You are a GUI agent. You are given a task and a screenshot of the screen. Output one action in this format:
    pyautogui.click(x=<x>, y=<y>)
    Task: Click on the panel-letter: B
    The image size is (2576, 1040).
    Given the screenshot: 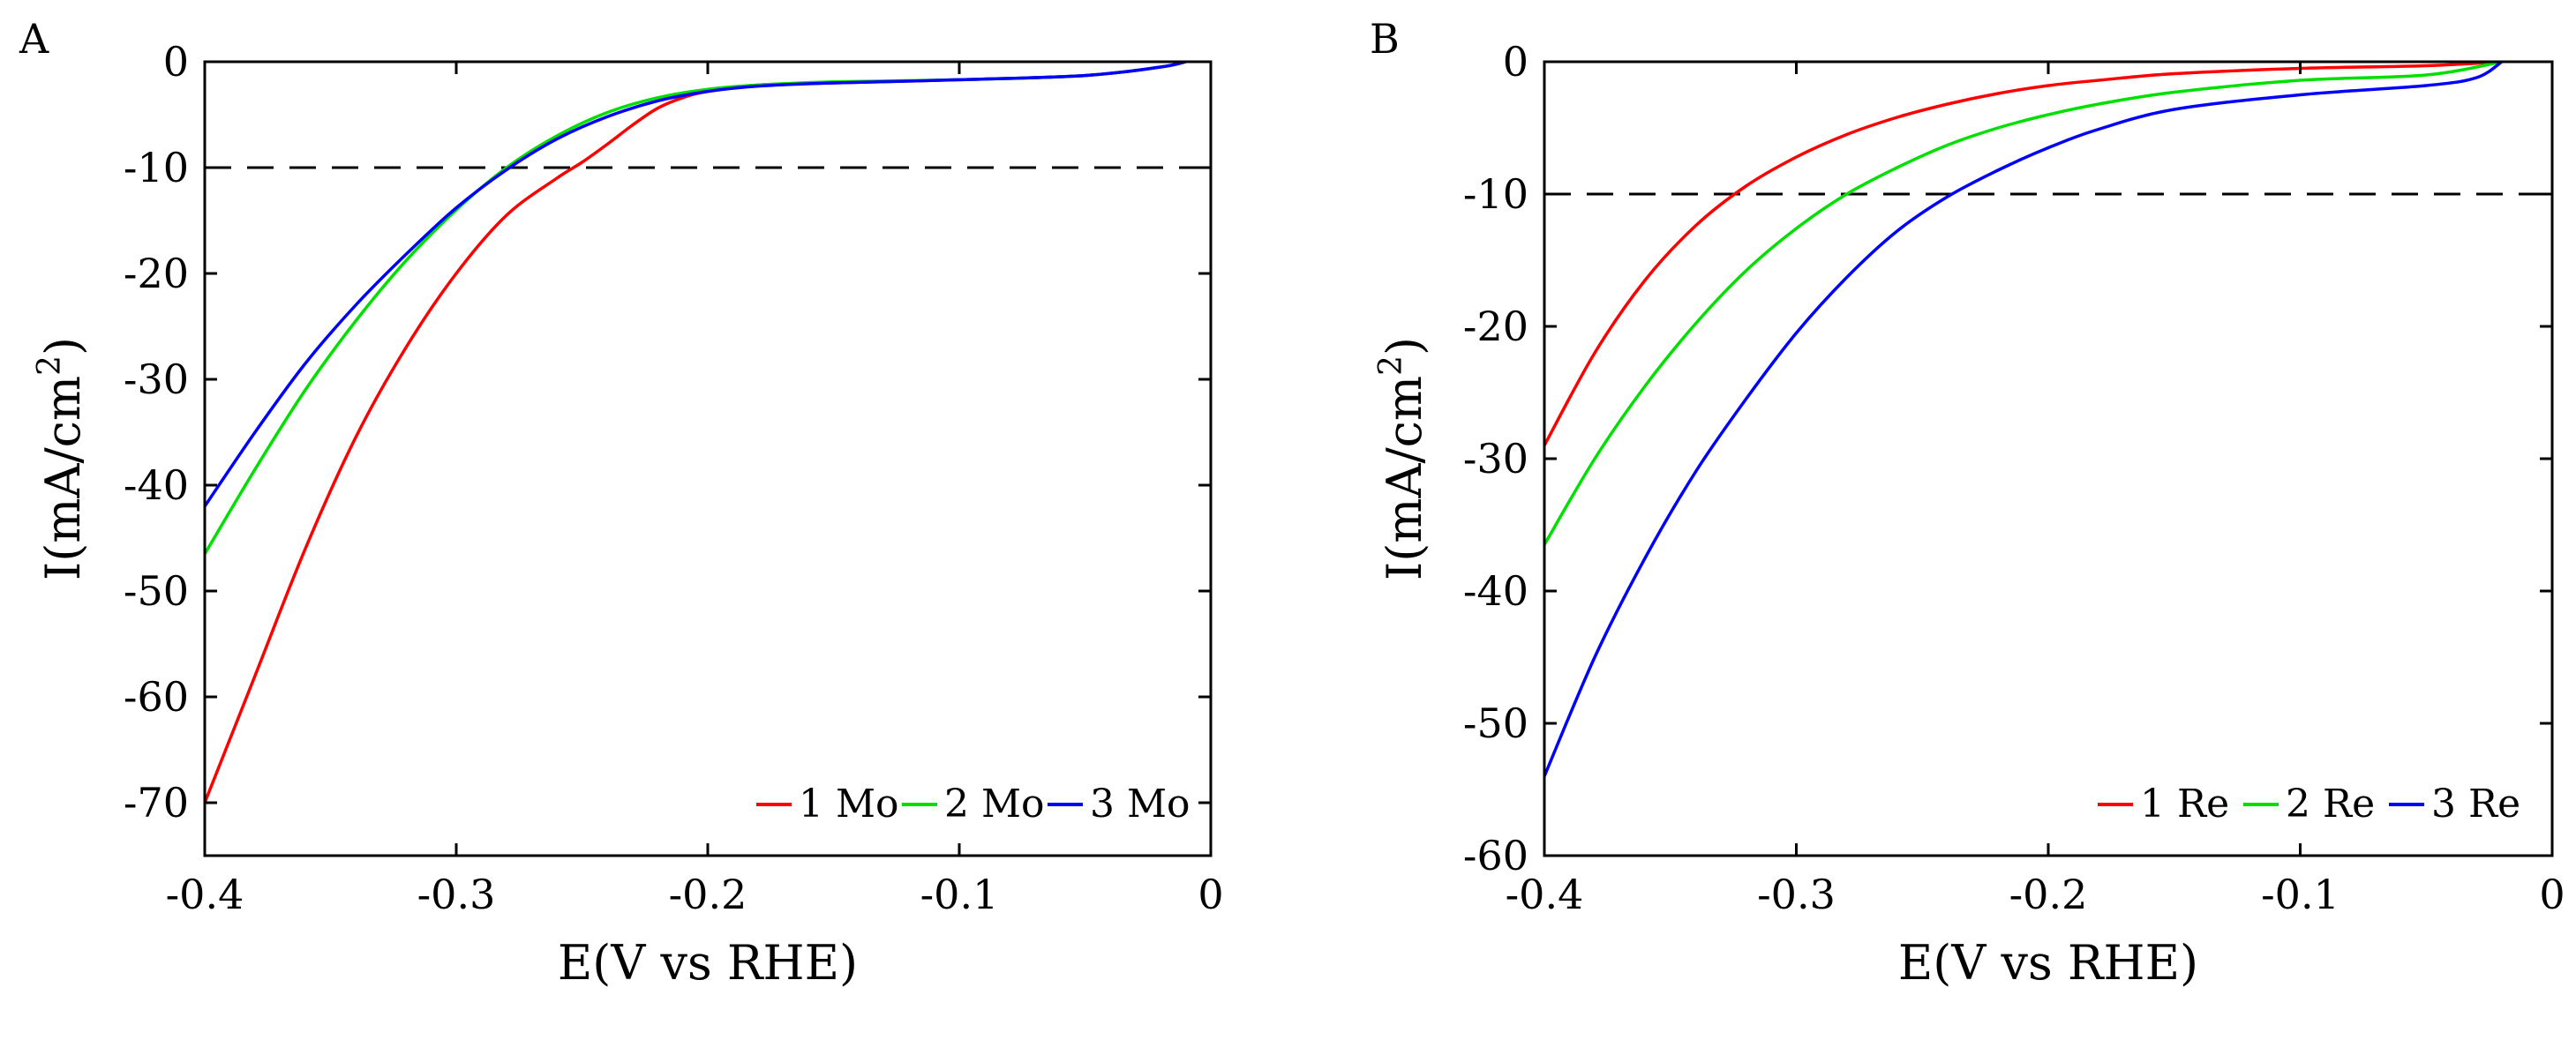 What is the action you would take?
    pyautogui.click(x=1385, y=39)
    